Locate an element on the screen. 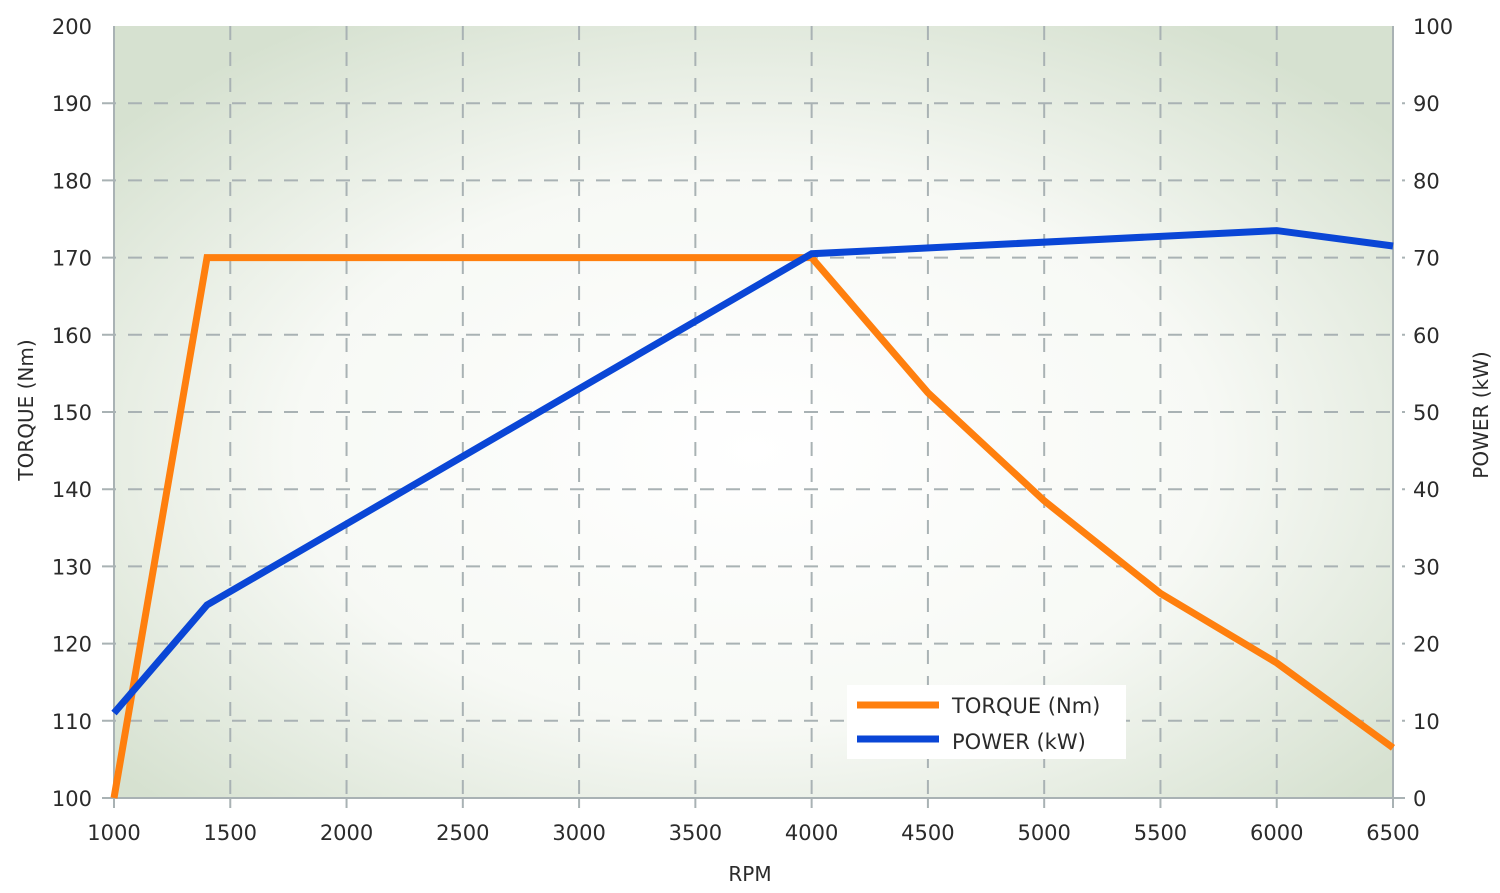  x-tick-label: 3000 is located at coordinates (578, 833).